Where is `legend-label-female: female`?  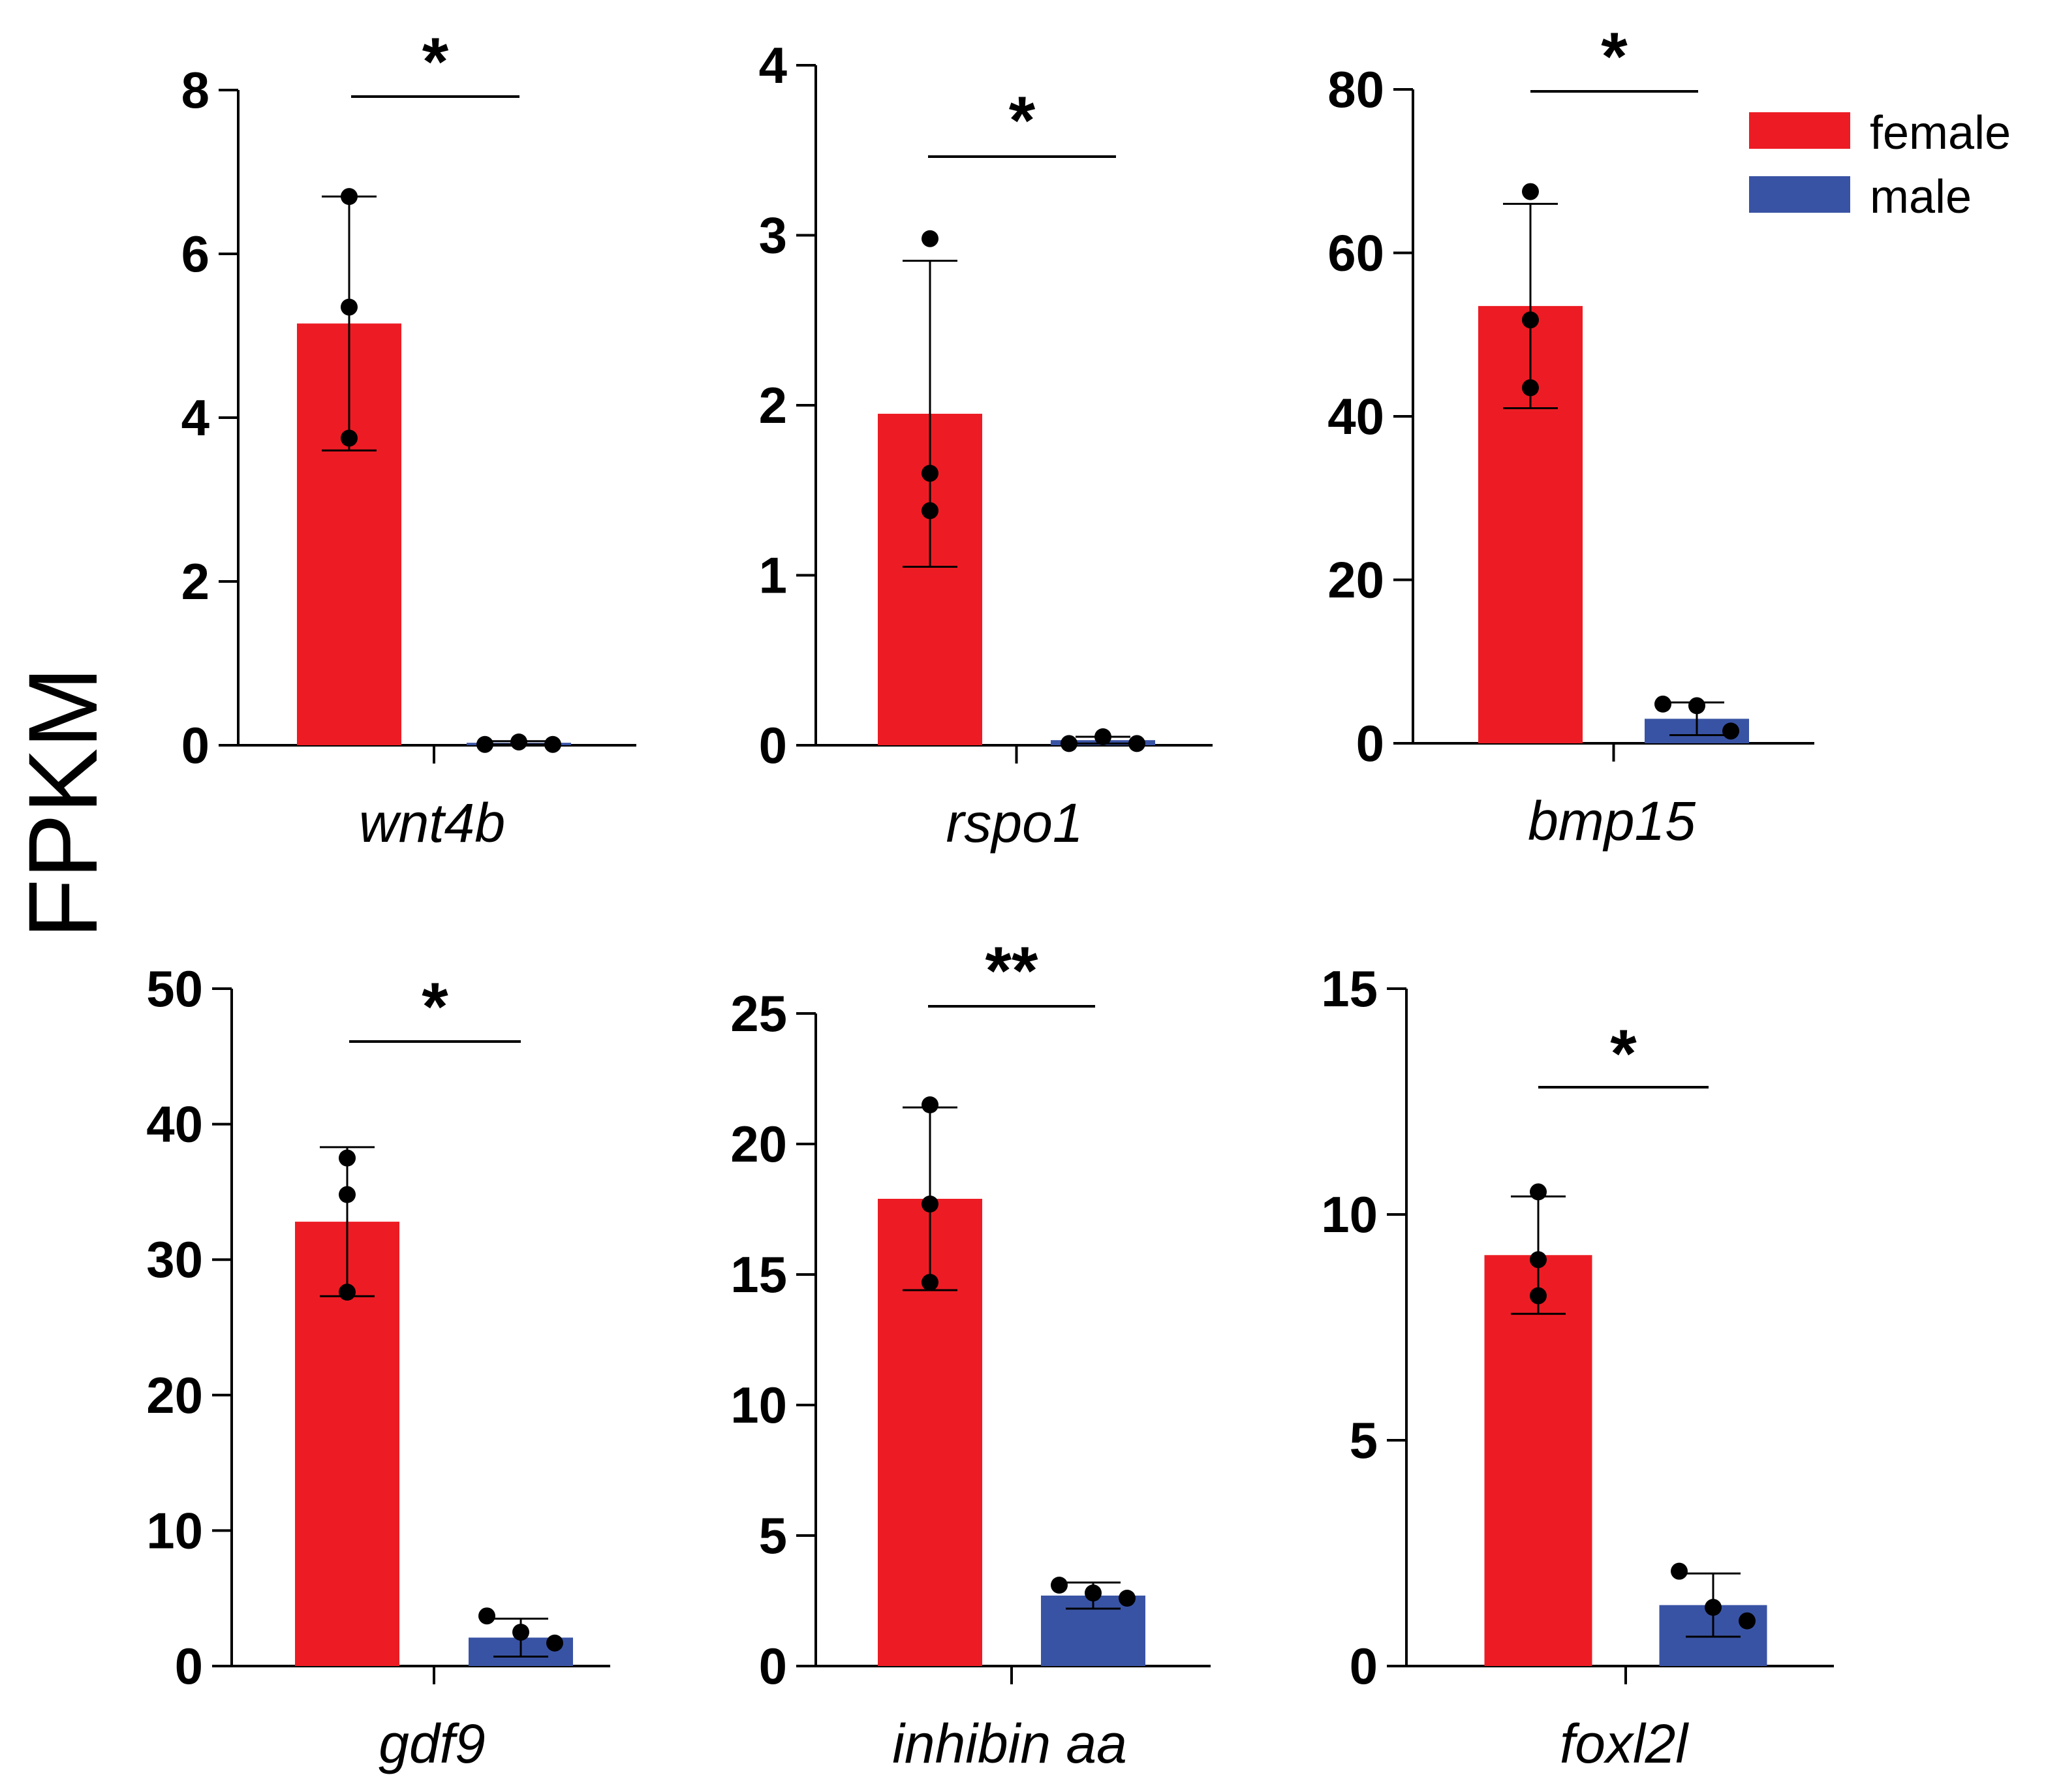
legend-label-female: female is located at coordinates (1940, 133).